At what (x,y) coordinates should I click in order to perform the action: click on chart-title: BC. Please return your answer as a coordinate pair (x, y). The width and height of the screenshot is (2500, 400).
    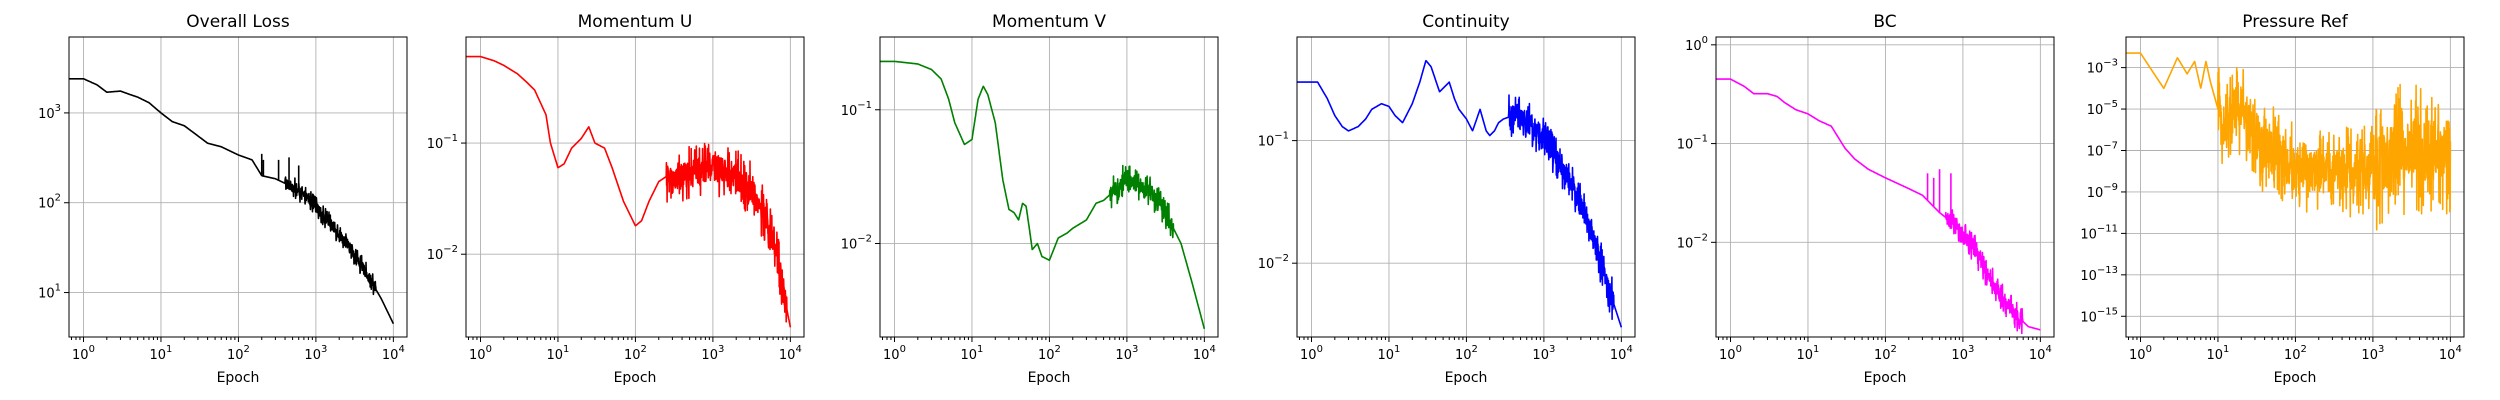
    Looking at the image, I should click on (1884, 22).